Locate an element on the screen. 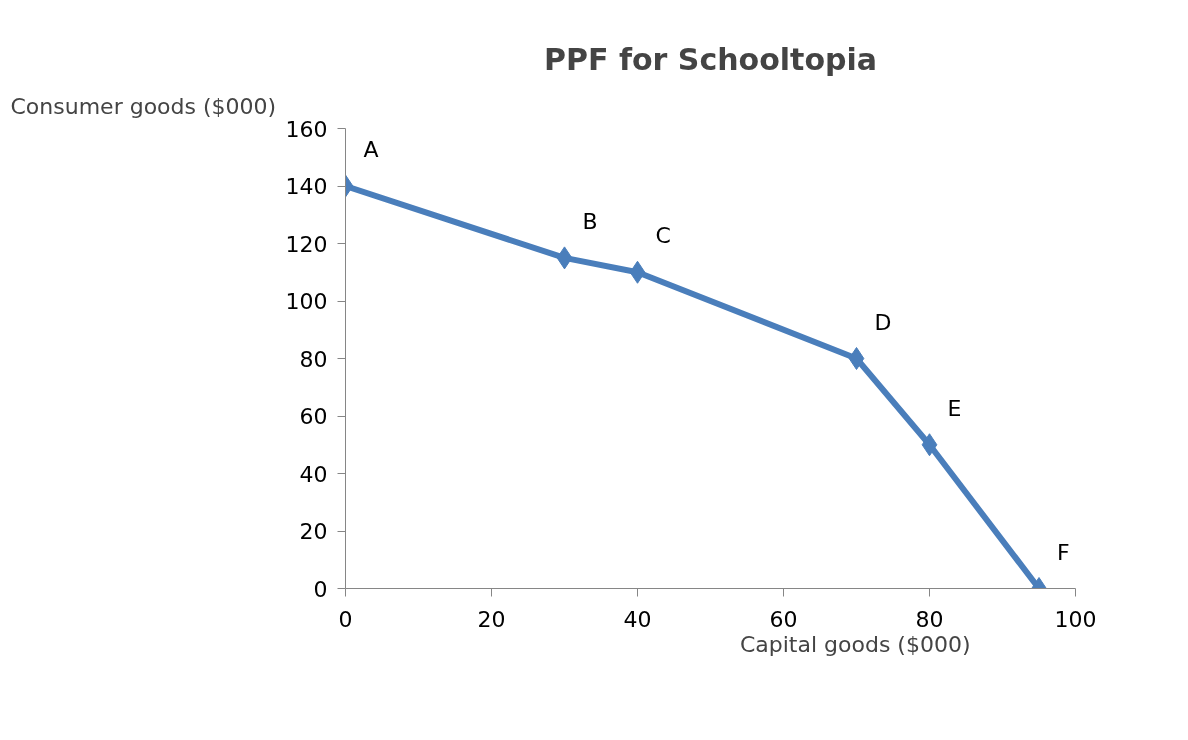  x-tick-label: 60 is located at coordinates (783, 619).